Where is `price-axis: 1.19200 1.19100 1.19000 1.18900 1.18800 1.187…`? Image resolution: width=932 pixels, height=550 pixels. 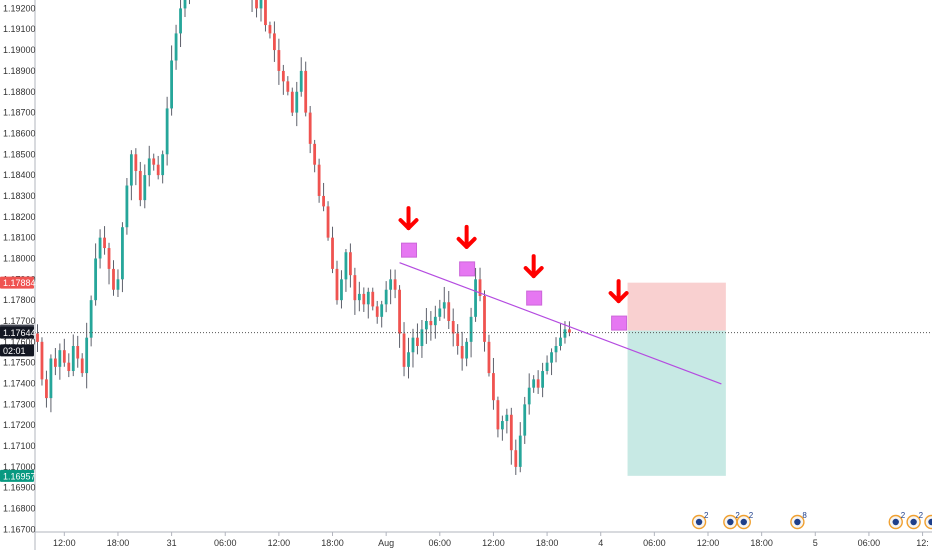
price-axis: 1.19200 1.19100 1.19000 1.18900 1.18800 1.187… is located at coordinates (18, 275).